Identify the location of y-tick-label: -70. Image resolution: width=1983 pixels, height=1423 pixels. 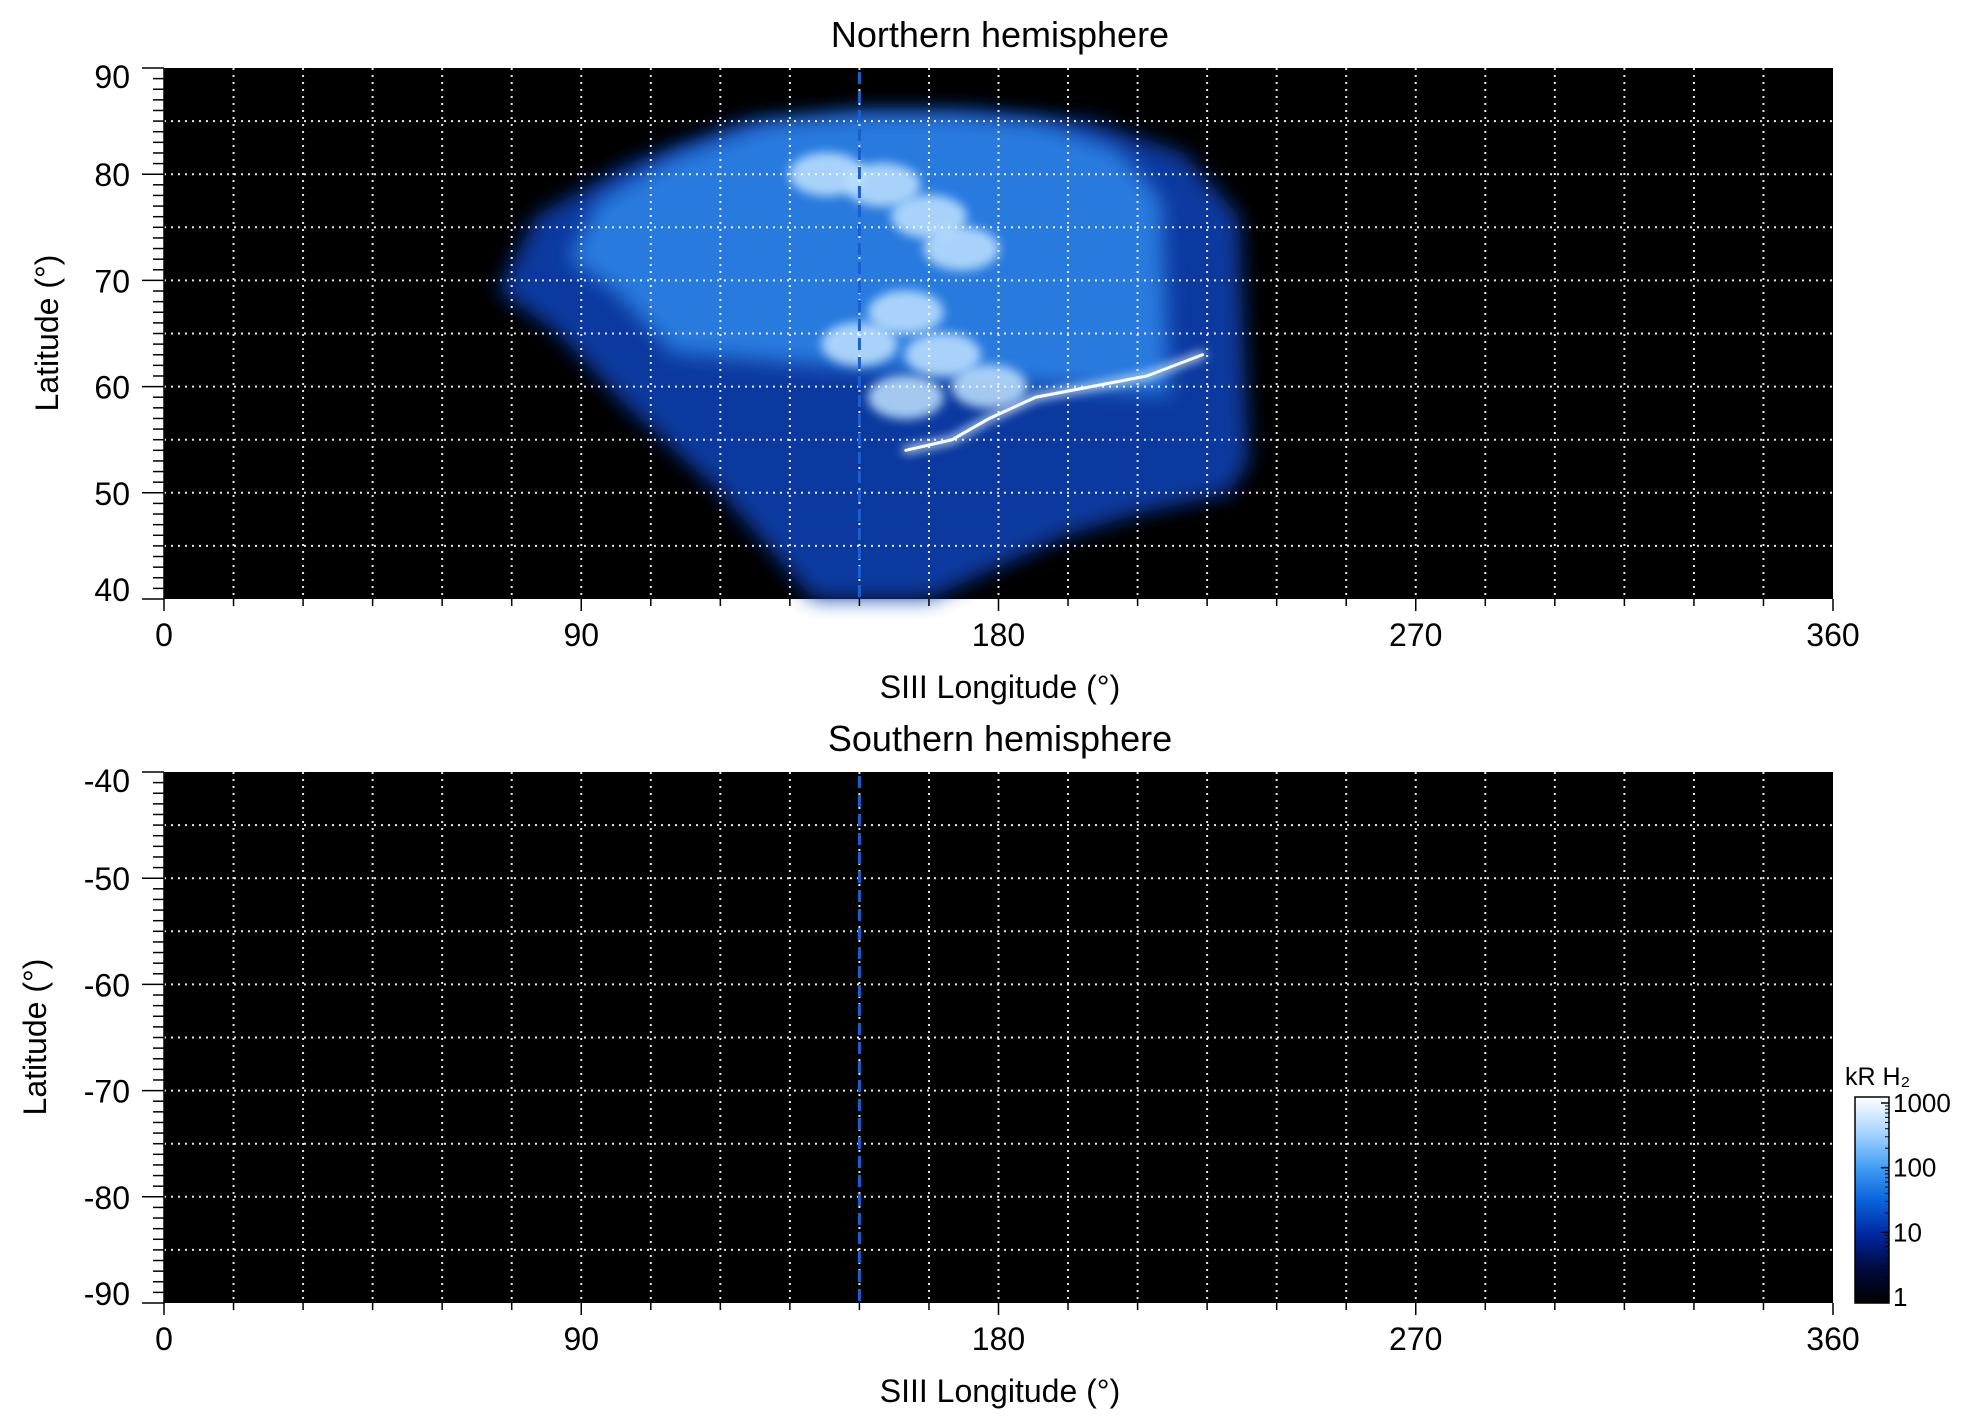
(107, 1092).